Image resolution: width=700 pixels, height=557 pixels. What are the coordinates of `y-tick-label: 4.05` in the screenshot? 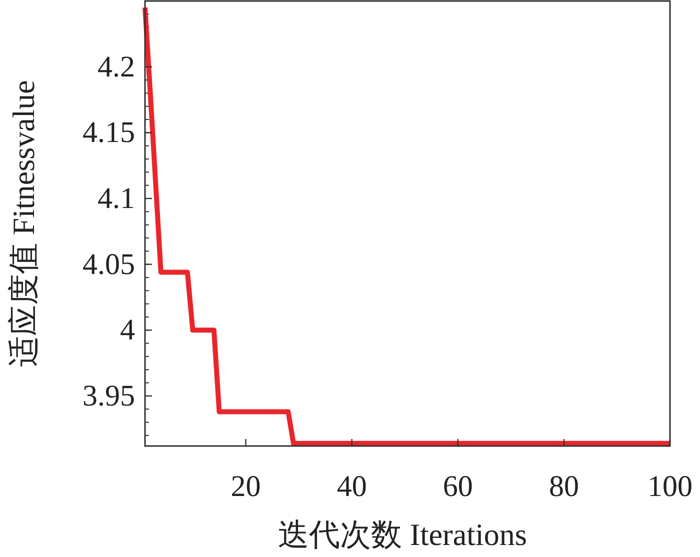 It's located at (108, 264).